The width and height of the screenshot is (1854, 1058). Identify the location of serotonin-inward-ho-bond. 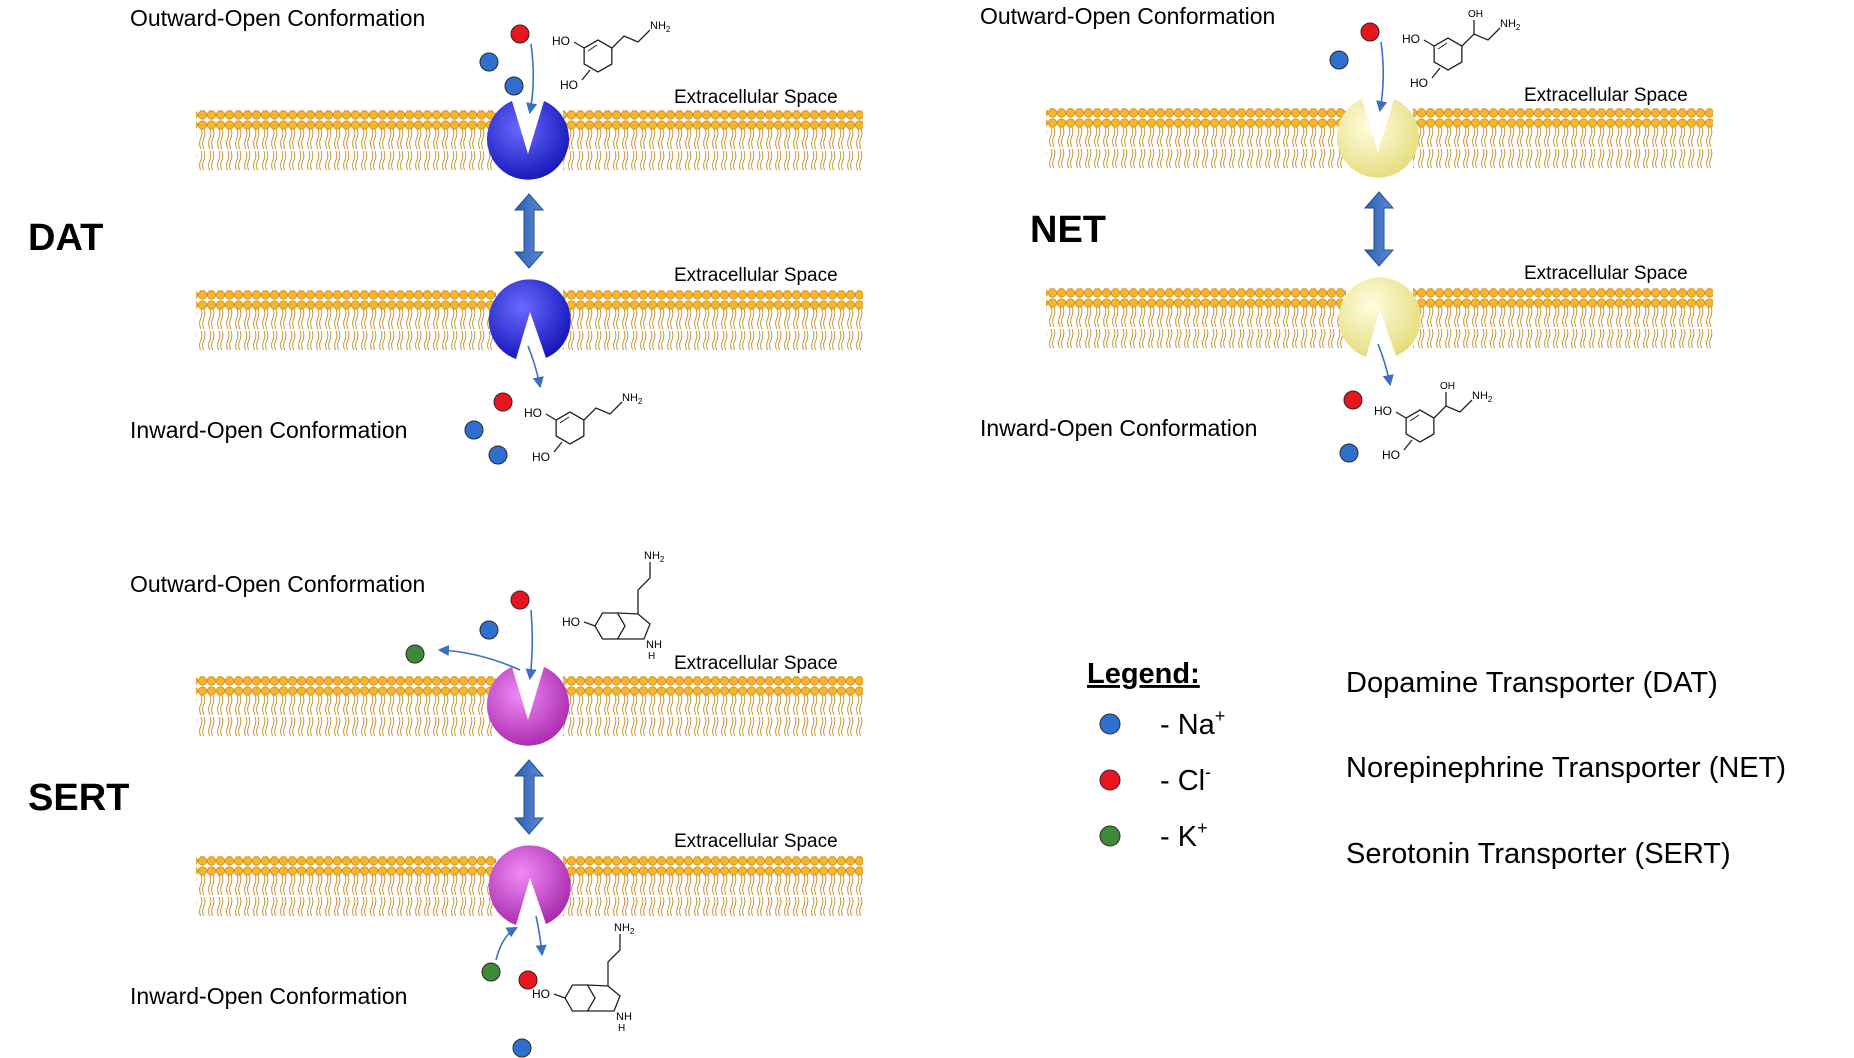
(559, 996).